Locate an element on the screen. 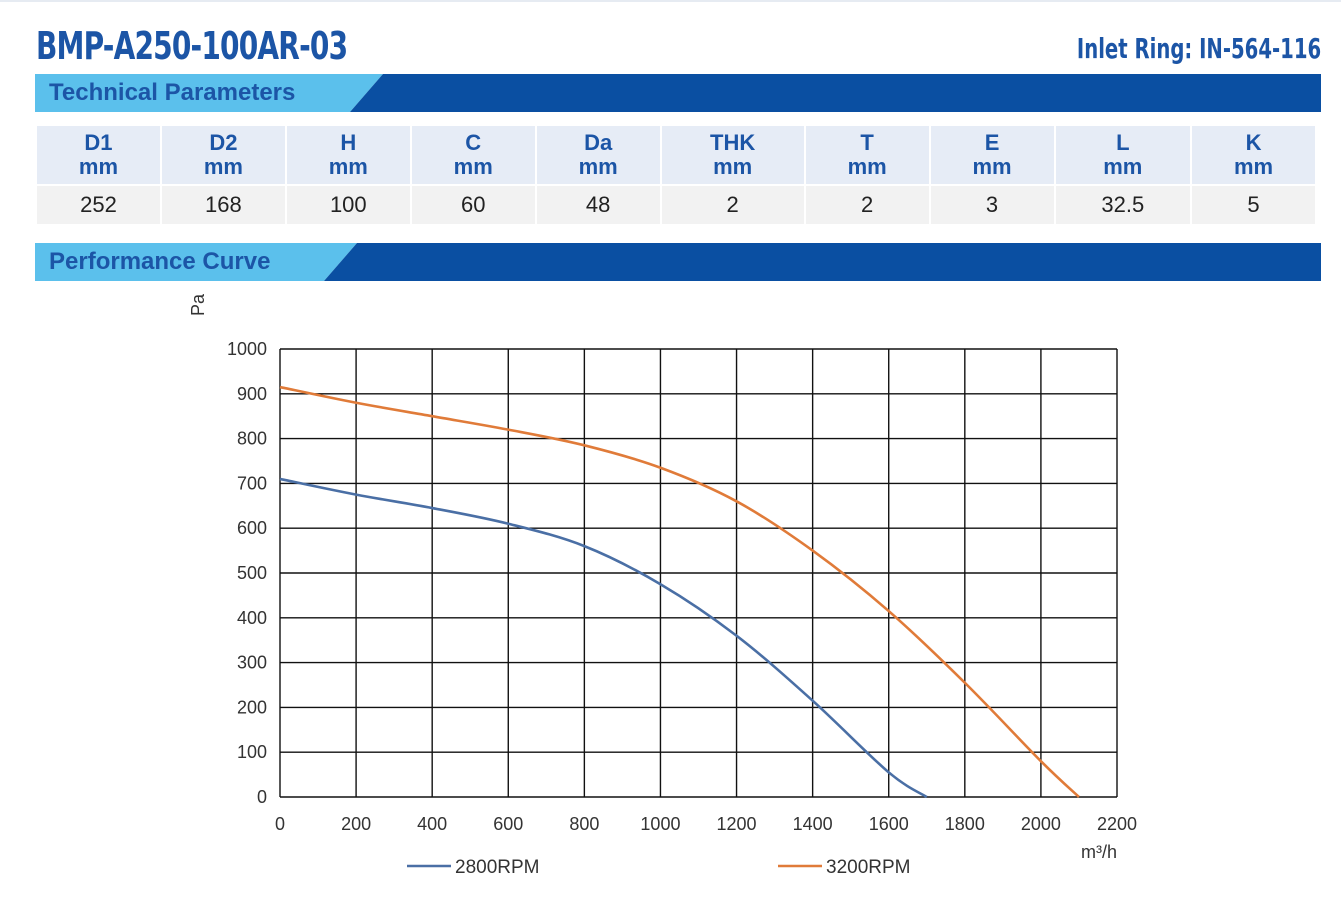  param-name: T is located at coordinates (867, 142).